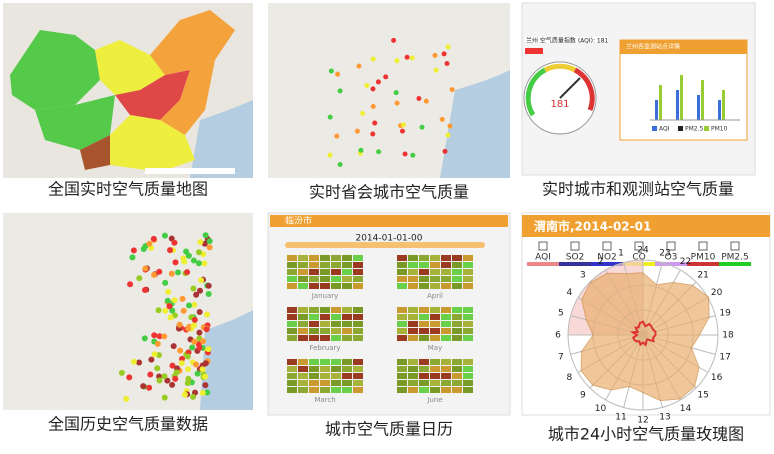  Describe the element at coordinates (583, 275) in the screenshot. I see `hour-label: 3` at that location.